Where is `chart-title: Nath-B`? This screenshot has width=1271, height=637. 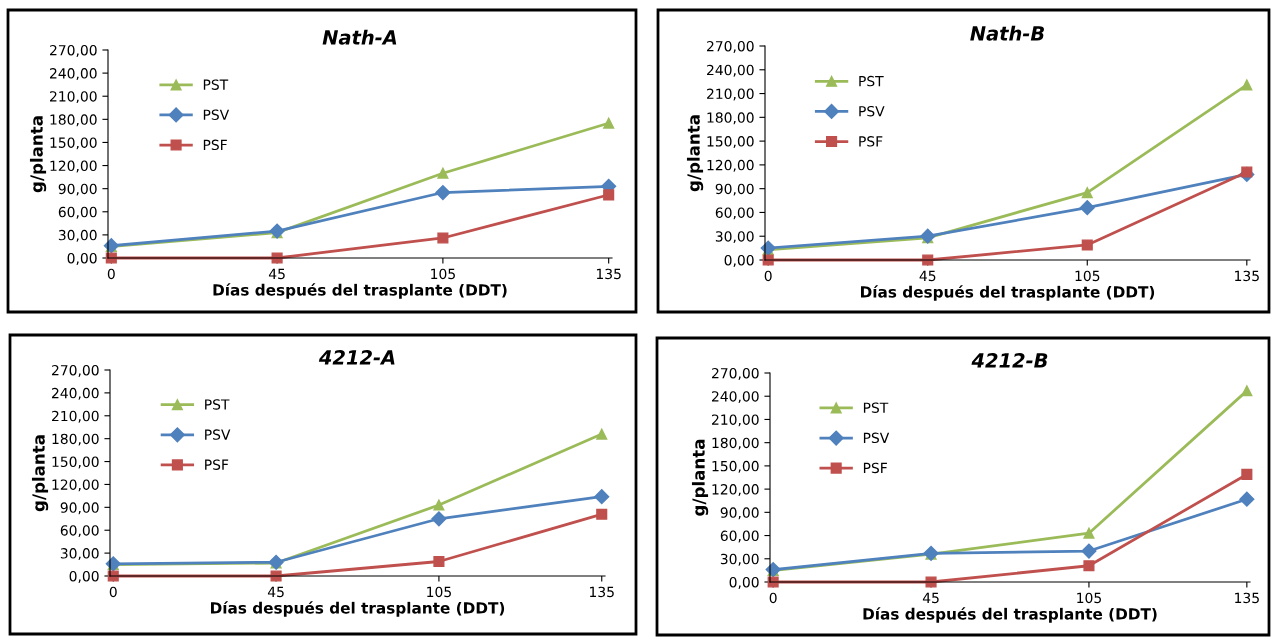
chart-title: Nath-B is located at coordinates (1007, 33).